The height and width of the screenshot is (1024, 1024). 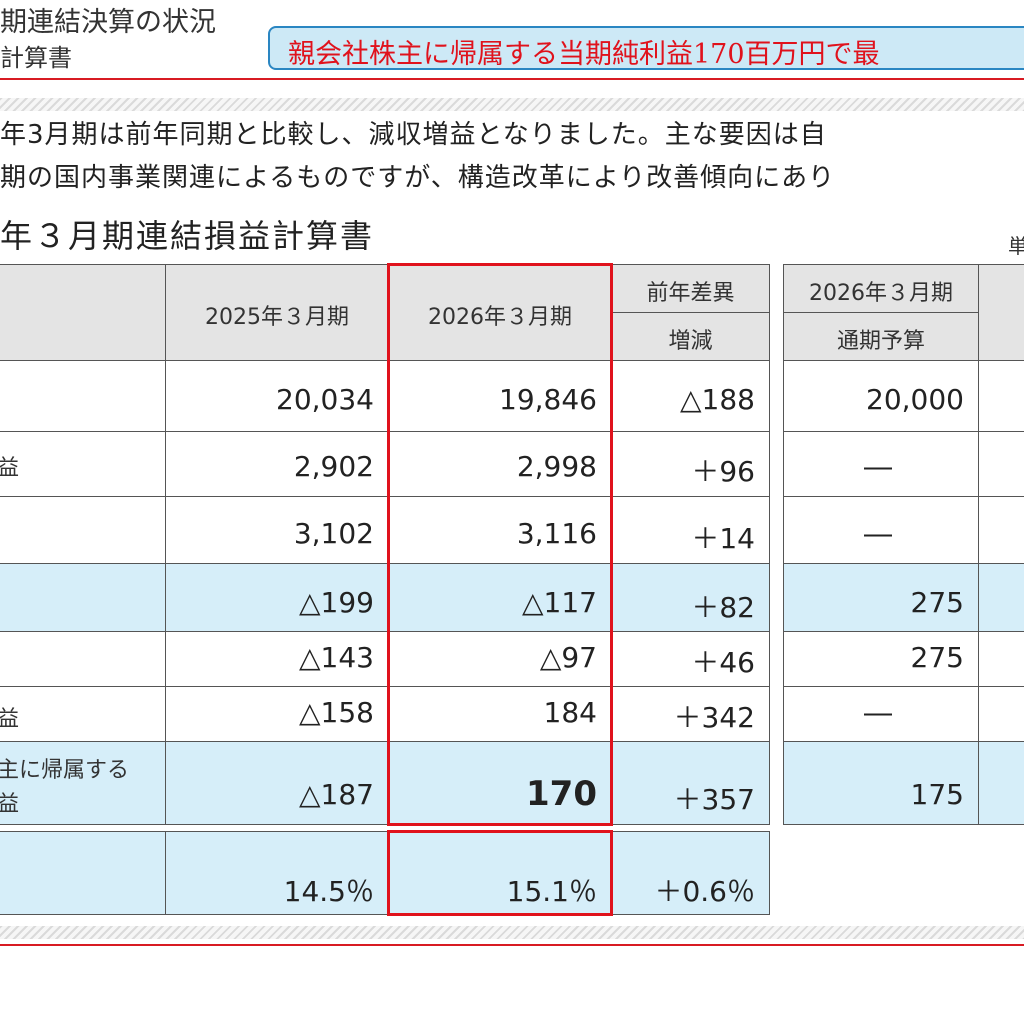 What do you see at coordinates (277, 873) in the screenshot?
I see `table-cell: 14.5％` at bounding box center [277, 873].